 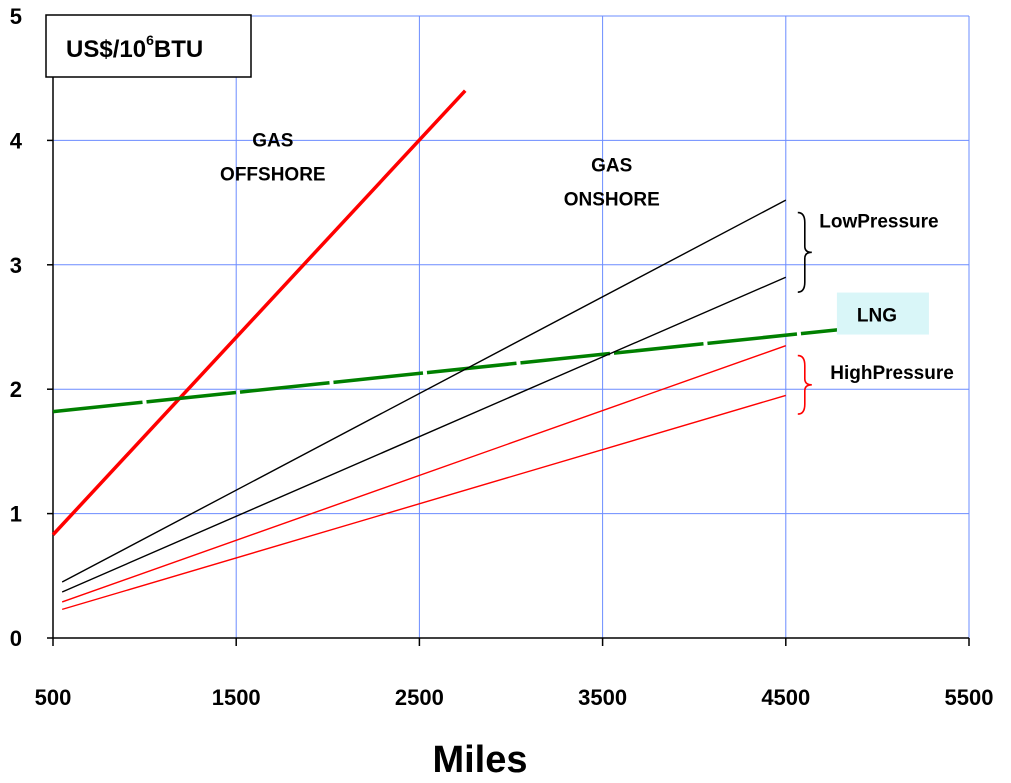 What do you see at coordinates (16, 514) in the screenshot?
I see `y-tick-label: 1` at bounding box center [16, 514].